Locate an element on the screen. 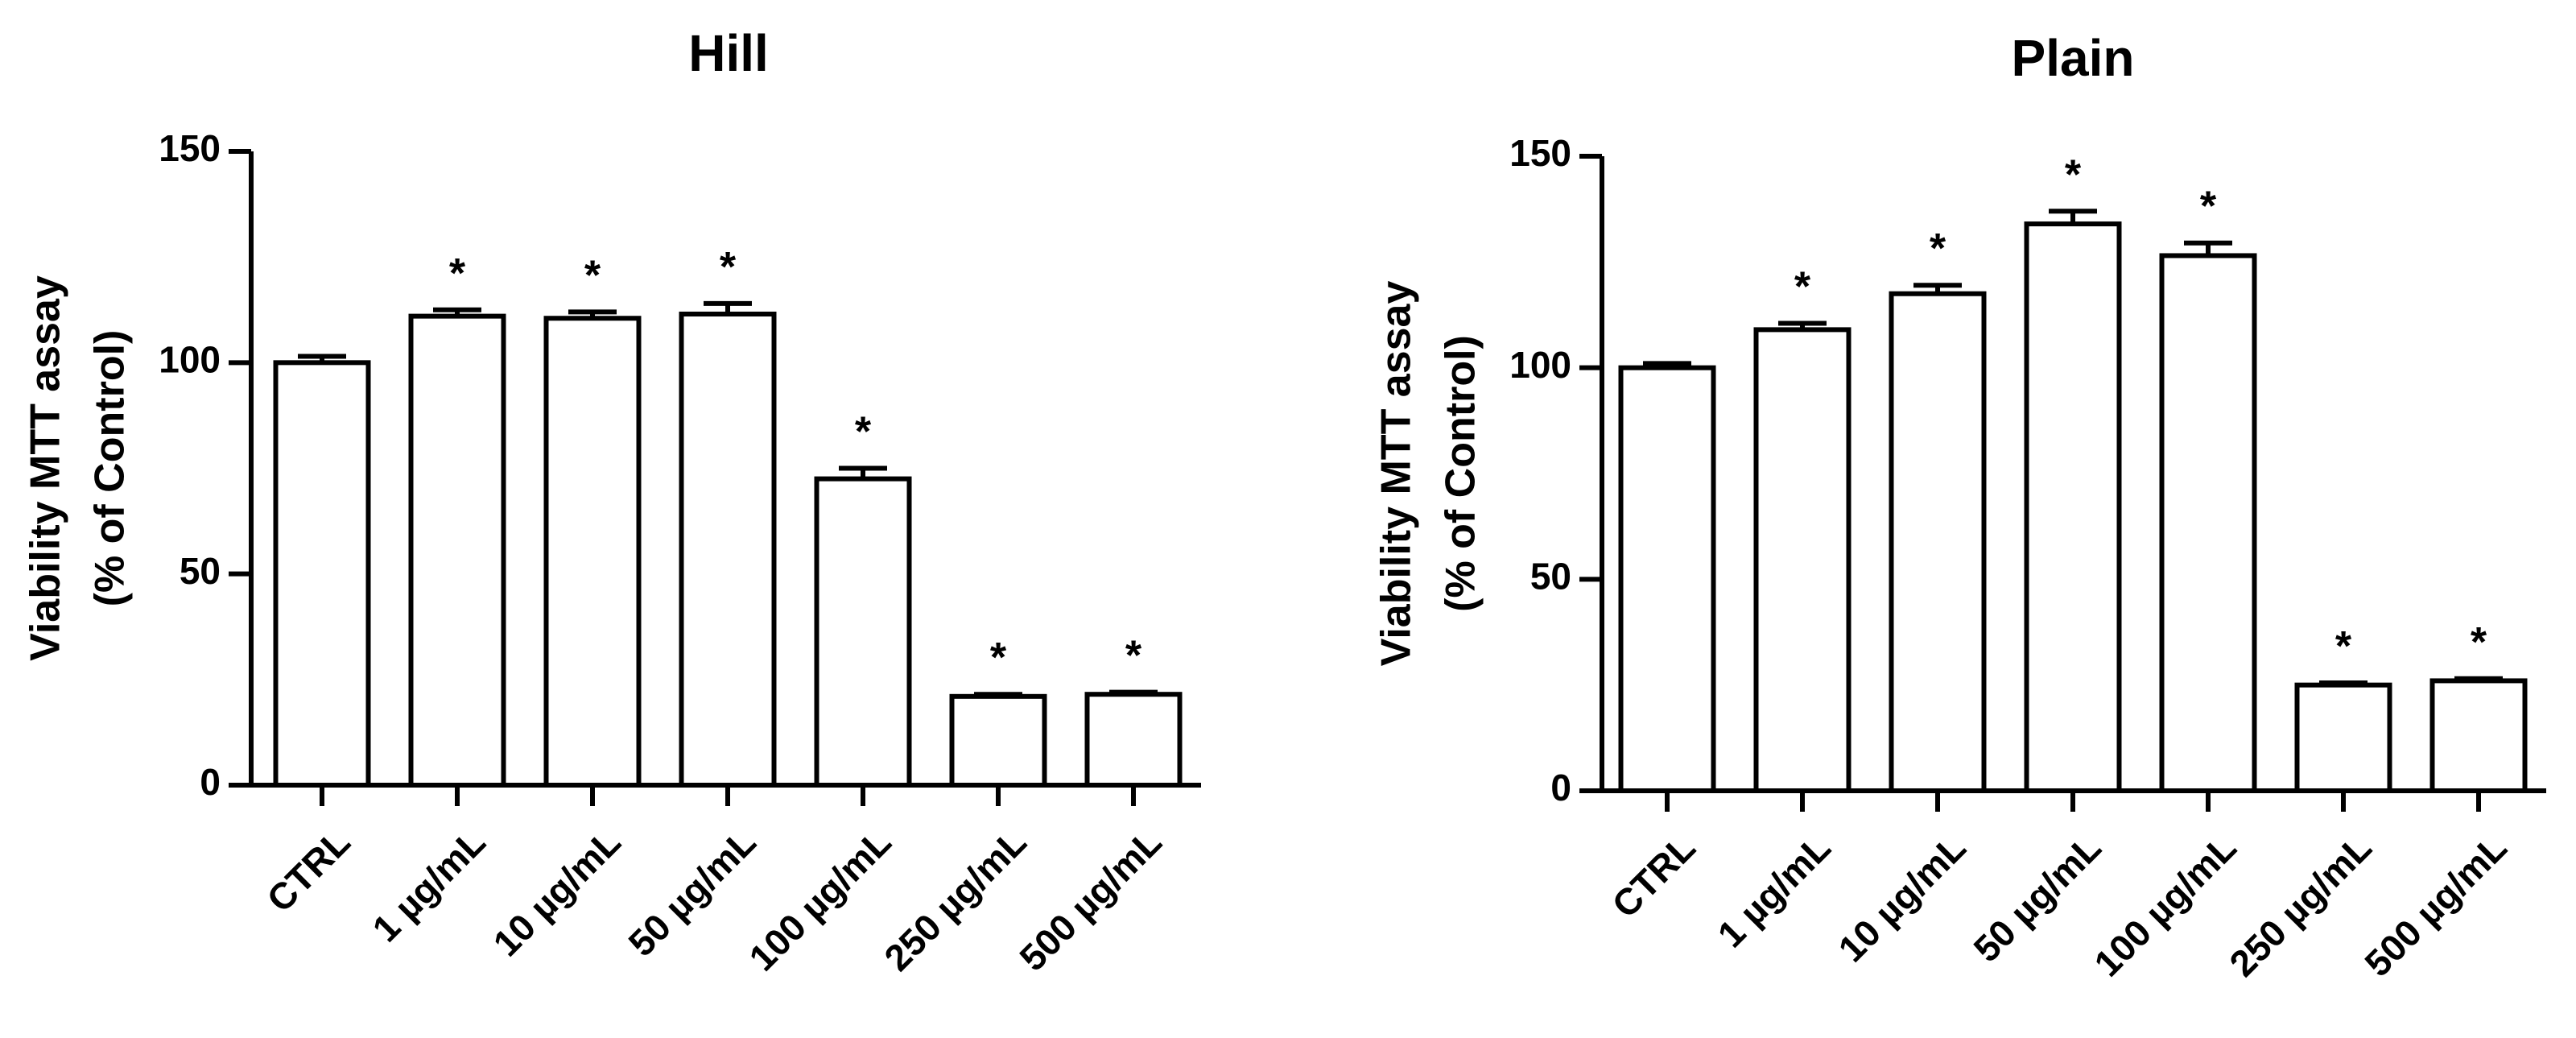 The image size is (2576, 1038). chart-title: Plain is located at coordinates (2073, 58).